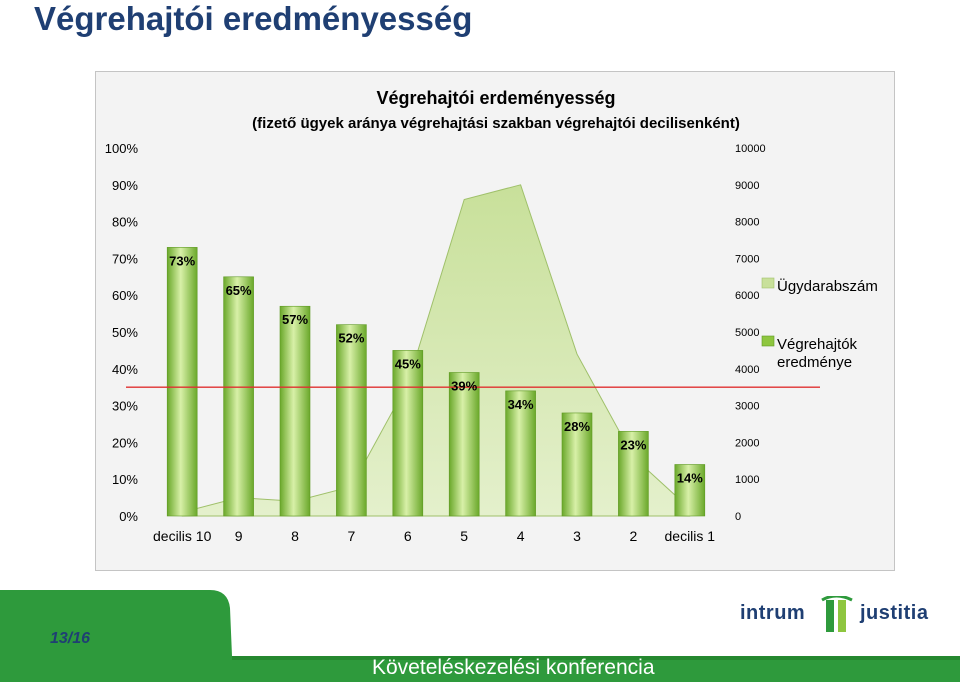 The height and width of the screenshot is (682, 960). What do you see at coordinates (768, 341) in the screenshot?
I see `legend-swatch-bar` at bounding box center [768, 341].